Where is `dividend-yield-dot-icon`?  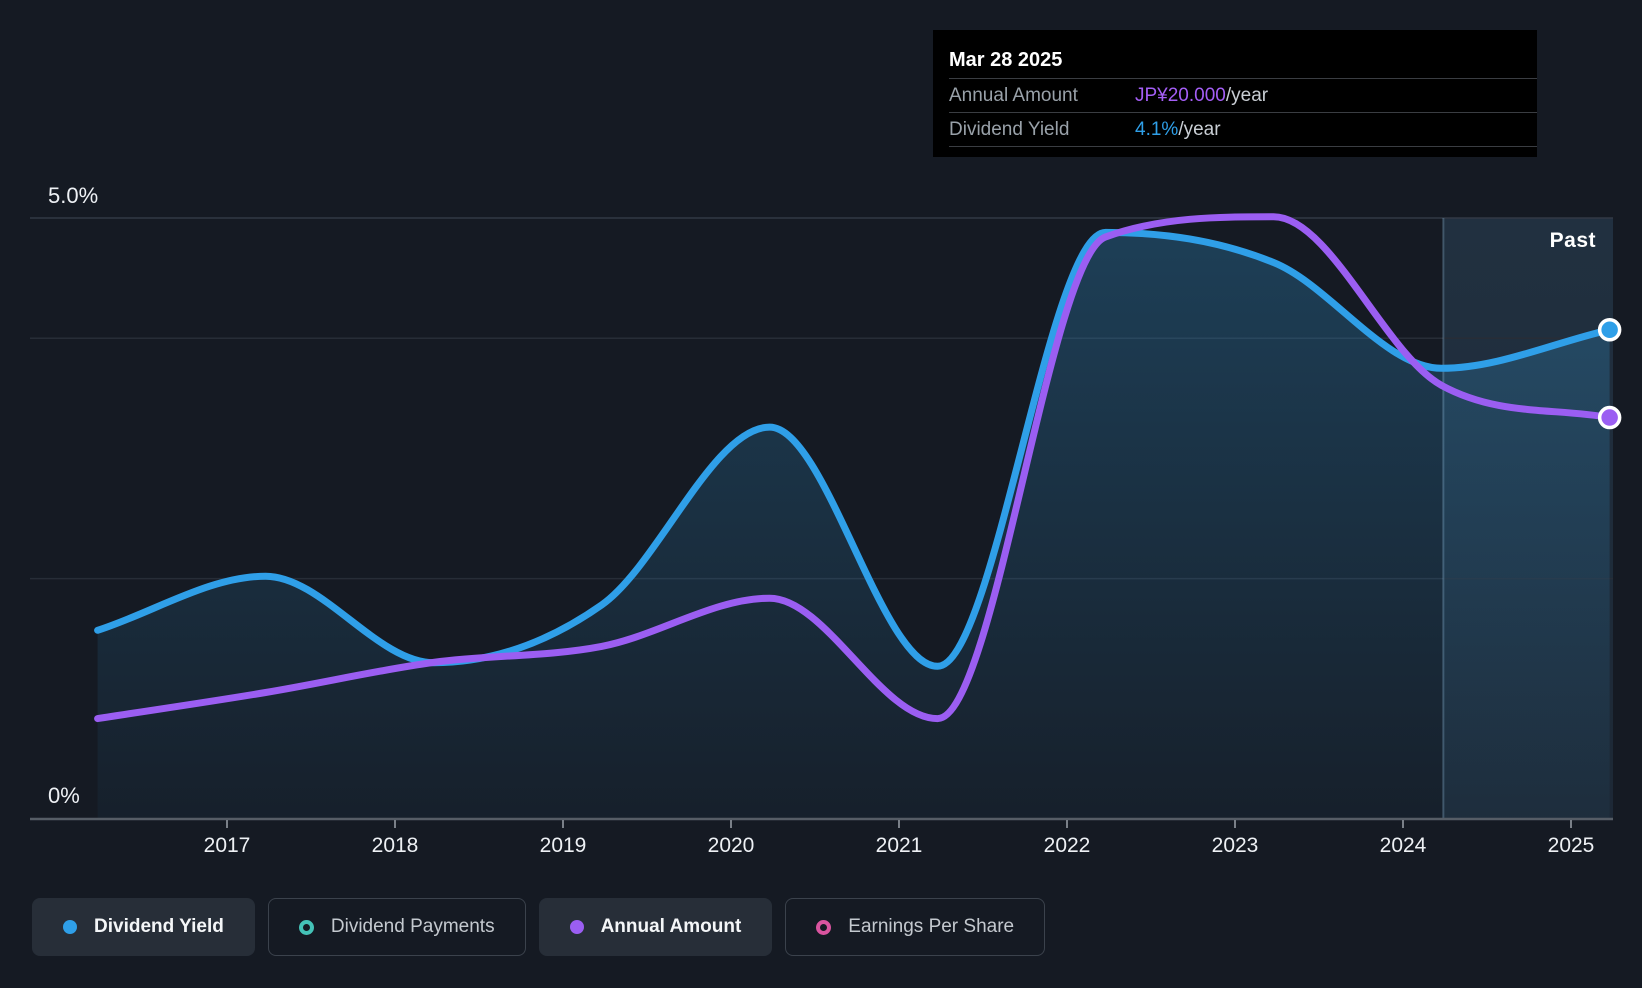 dividend-yield-dot-icon is located at coordinates (70, 927).